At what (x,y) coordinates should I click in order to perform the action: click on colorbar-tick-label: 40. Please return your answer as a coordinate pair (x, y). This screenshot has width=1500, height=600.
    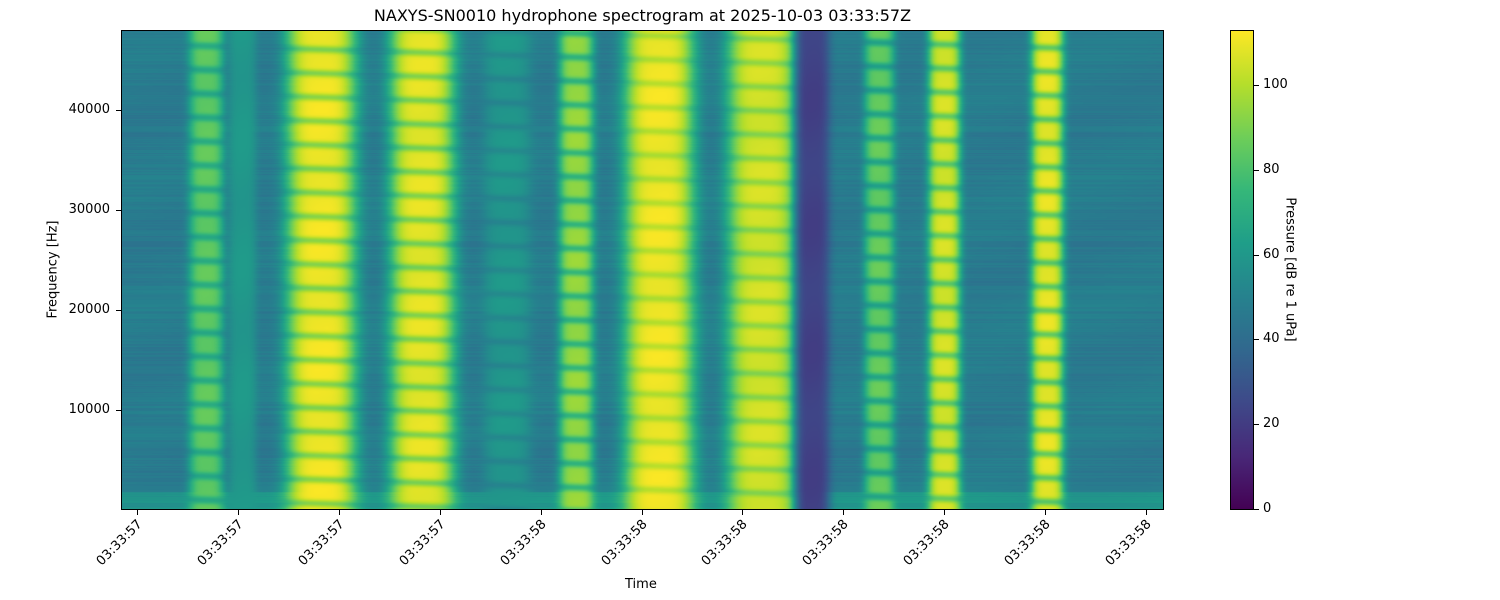
    Looking at the image, I should click on (1271, 339).